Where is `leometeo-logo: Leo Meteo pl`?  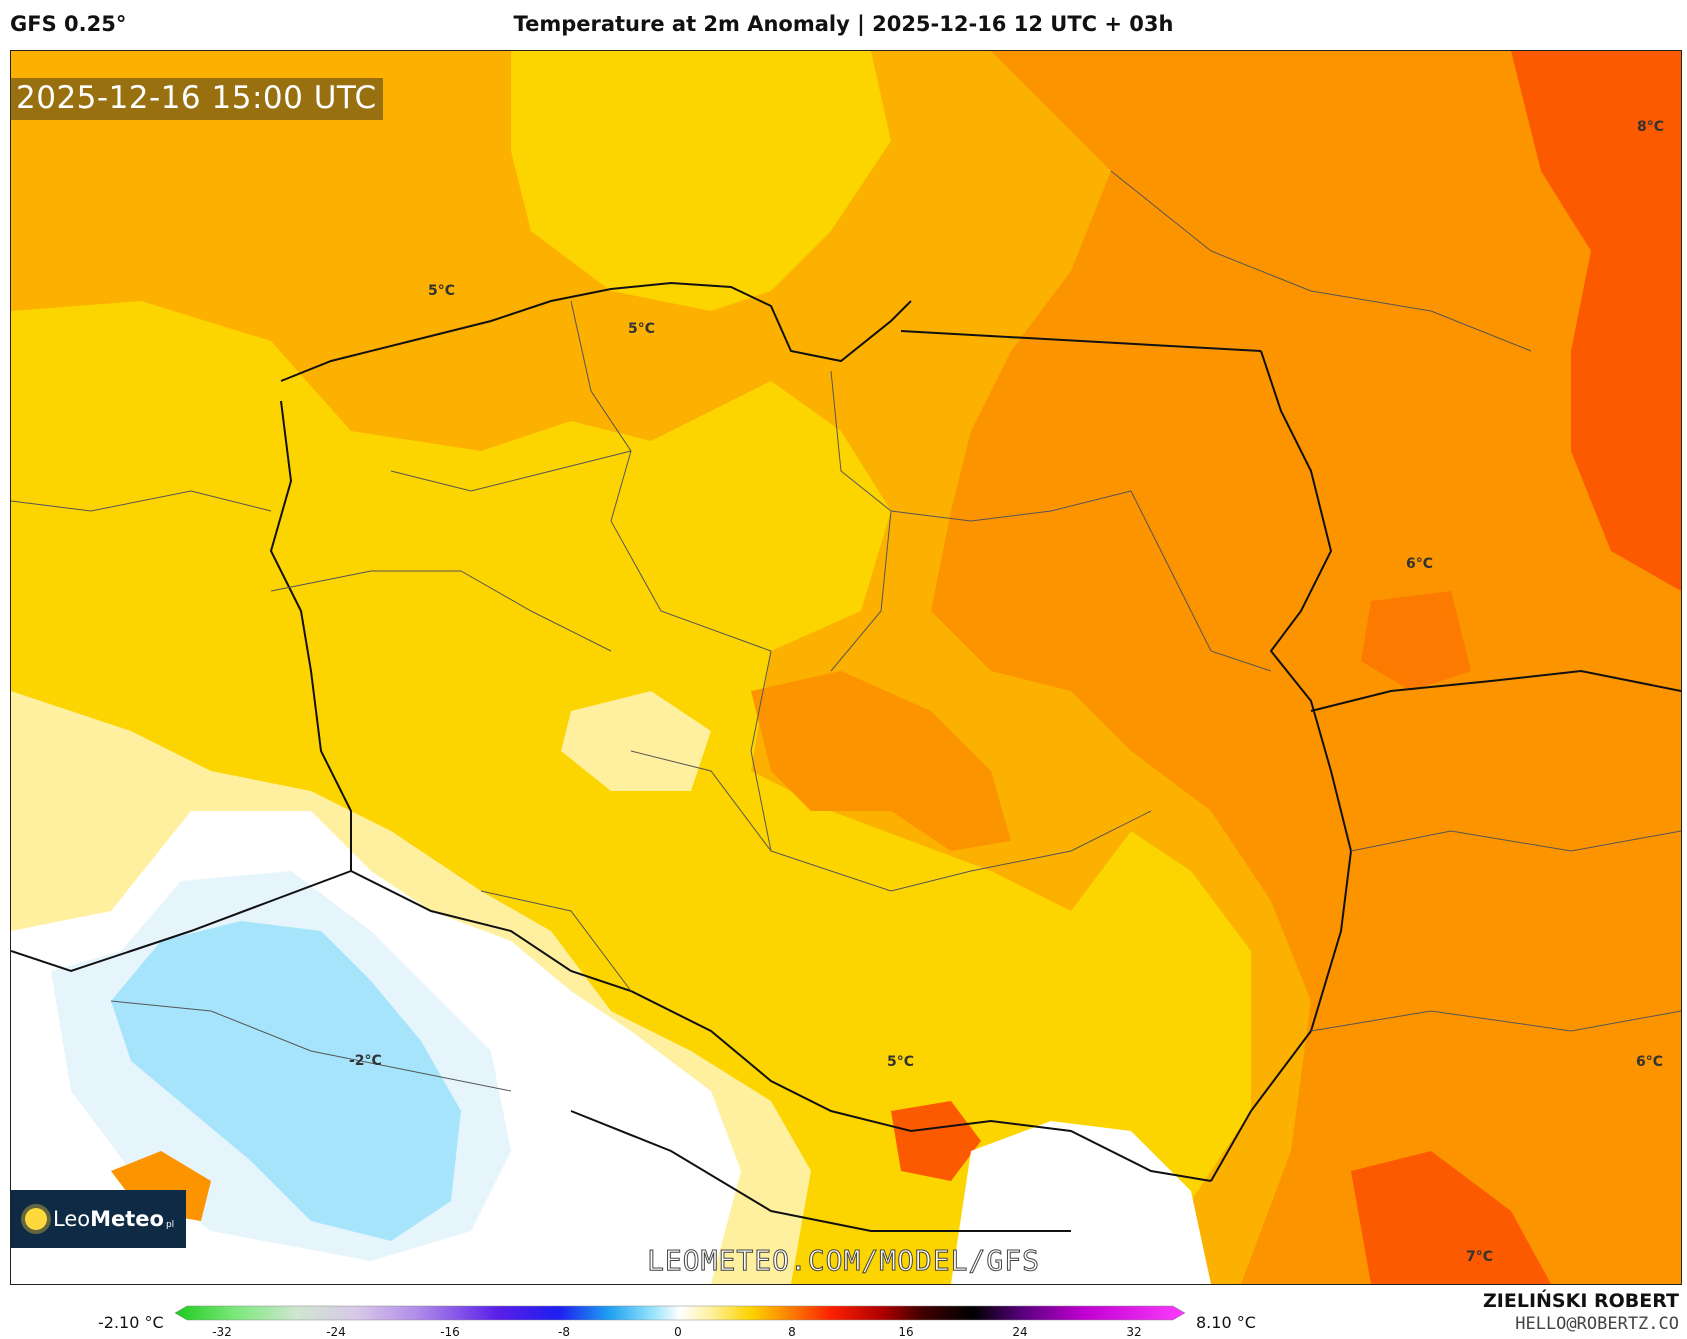 leometeo-logo: Leo Meteo pl is located at coordinates (98, 1219).